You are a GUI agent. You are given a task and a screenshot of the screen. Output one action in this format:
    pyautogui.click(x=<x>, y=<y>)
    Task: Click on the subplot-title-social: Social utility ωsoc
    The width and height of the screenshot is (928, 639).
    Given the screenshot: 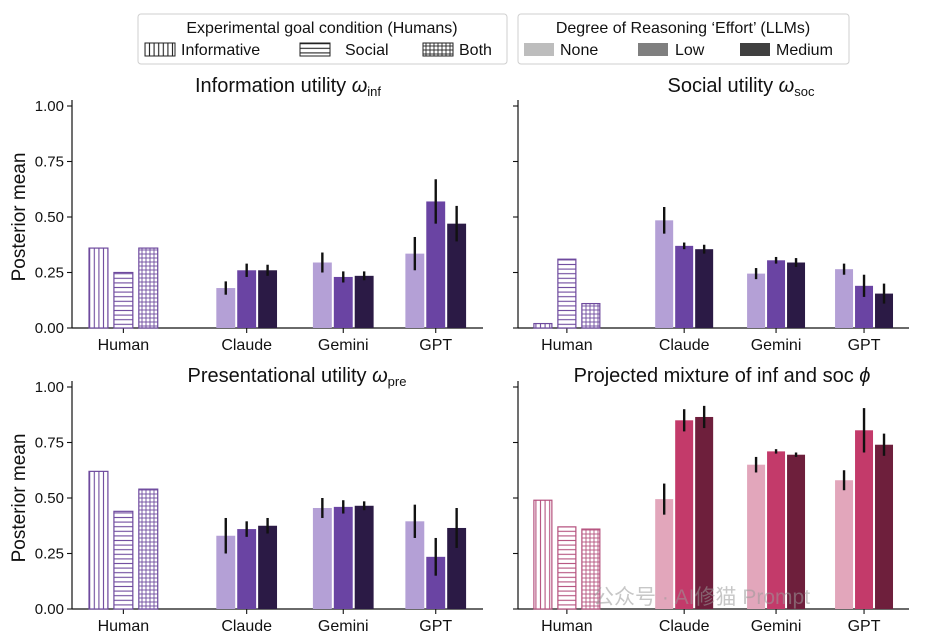 What is the action you would take?
    pyautogui.click(x=741, y=87)
    